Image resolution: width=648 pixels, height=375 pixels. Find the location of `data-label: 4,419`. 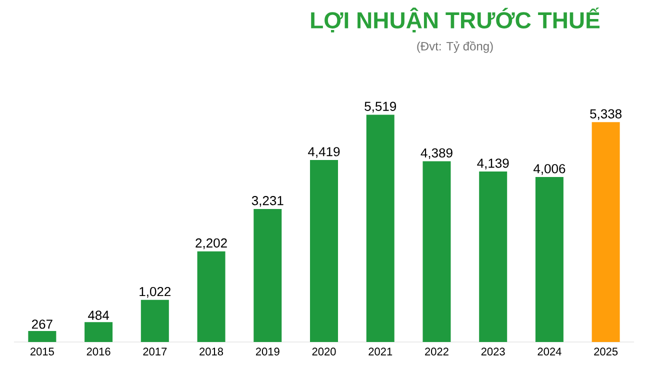

data-label: 4,419 is located at coordinates (324, 152).